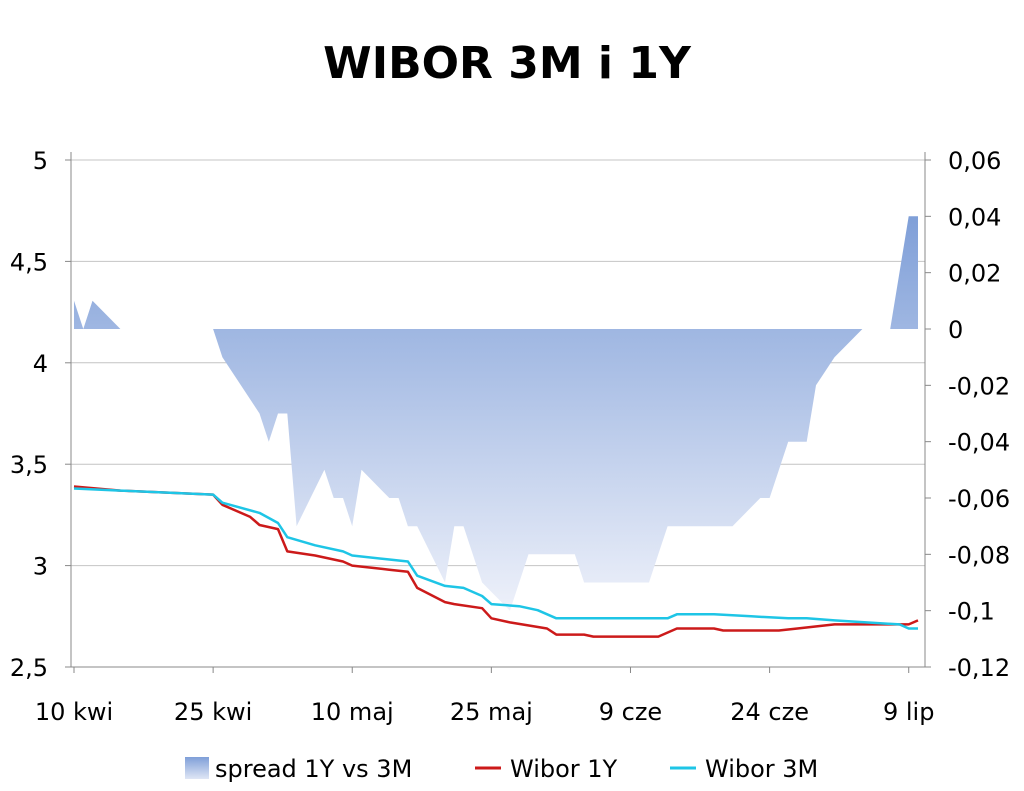 The image size is (1024, 791). I want to click on legend-label: Wibor 1Y, so click(564, 769).